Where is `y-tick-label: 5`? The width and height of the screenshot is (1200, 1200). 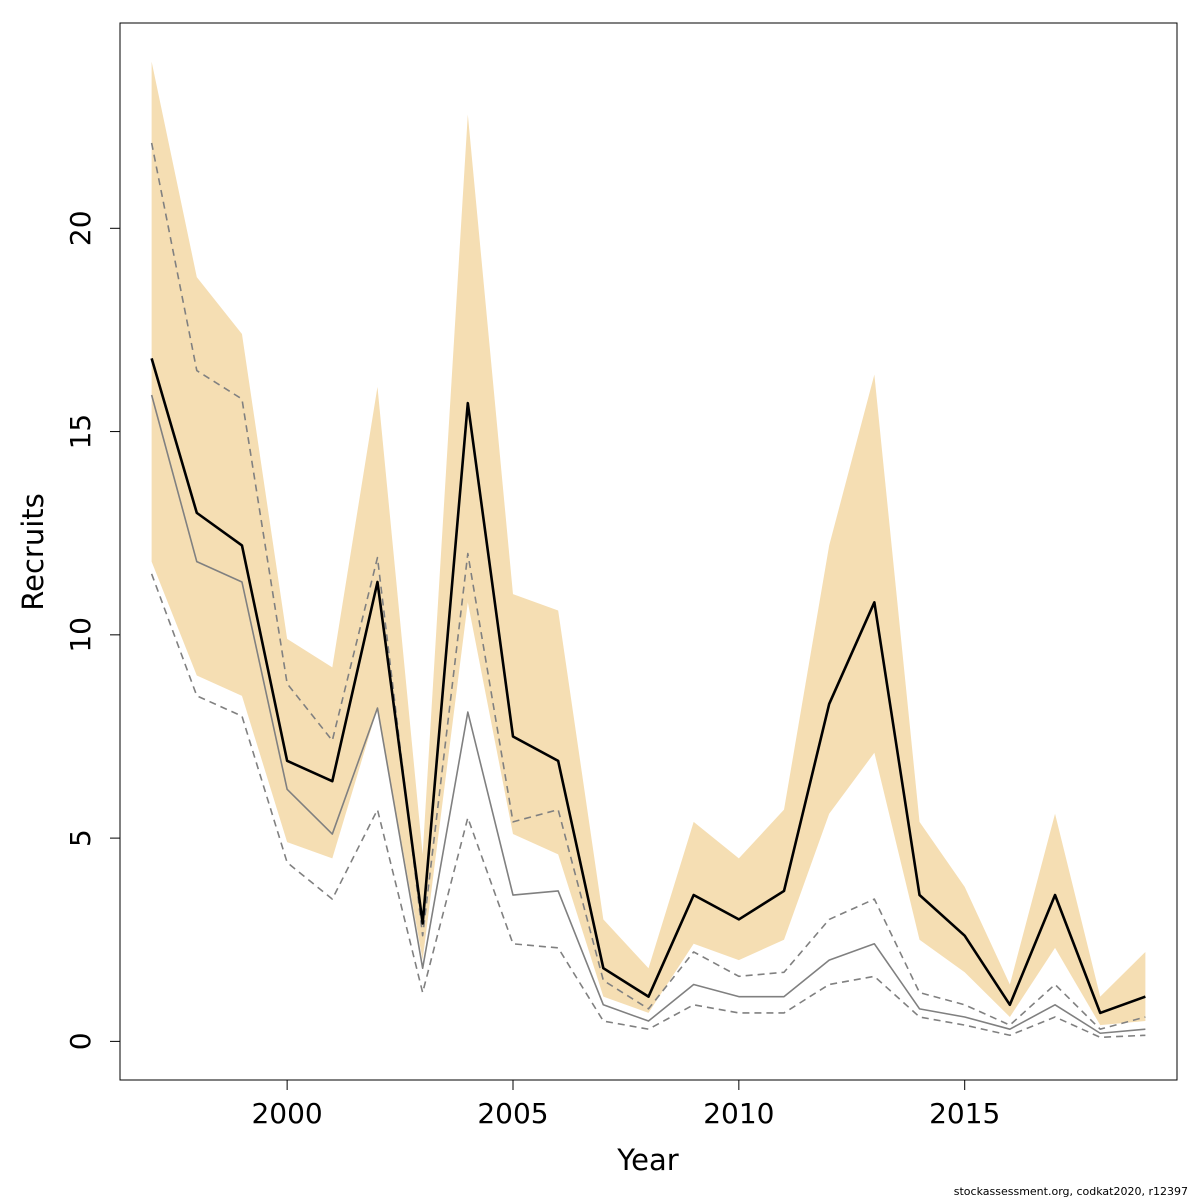
y-tick-label: 5 is located at coordinates (80, 838).